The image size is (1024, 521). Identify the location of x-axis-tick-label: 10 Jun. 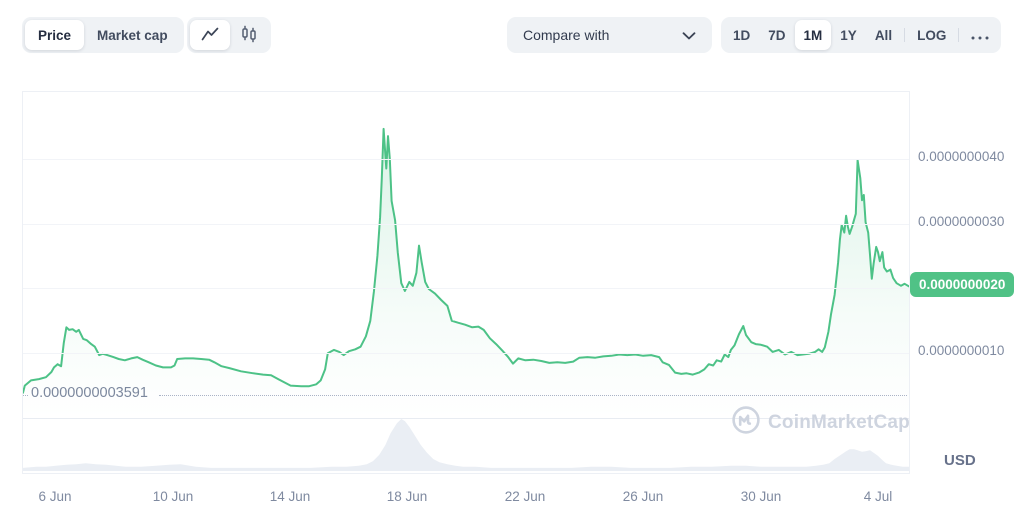
(173, 496).